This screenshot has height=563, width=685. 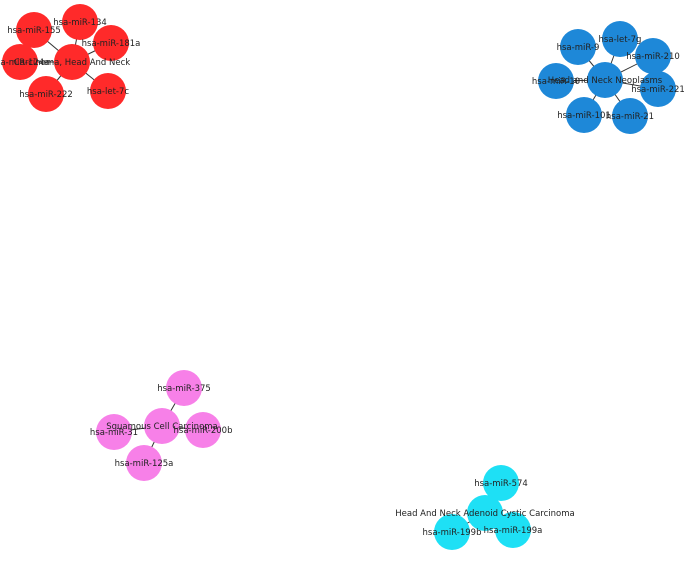 I want to click on node-label: hsa-miR-574, so click(x=501, y=484).